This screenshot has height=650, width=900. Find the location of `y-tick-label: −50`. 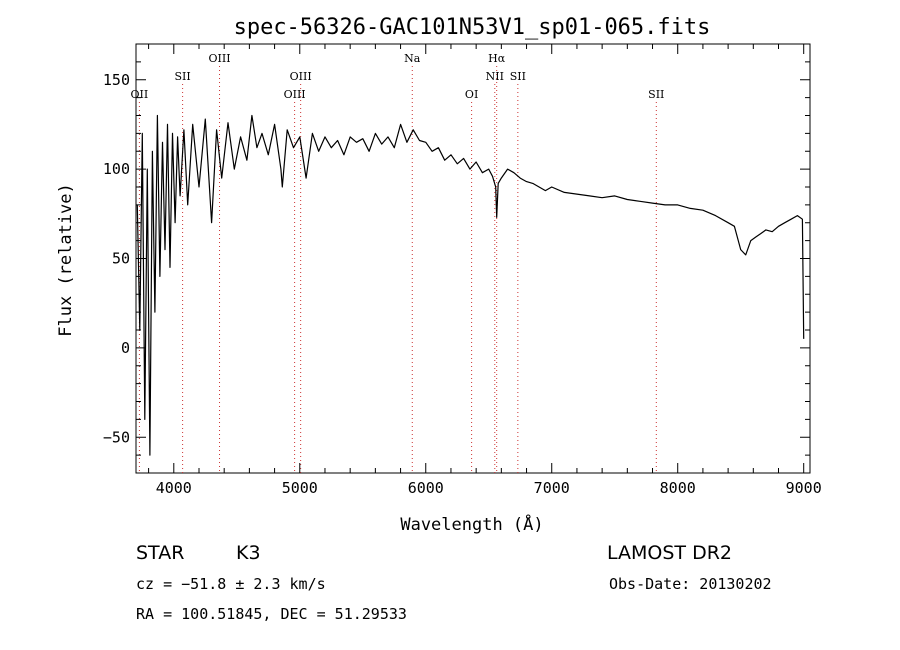

y-tick-label: −50 is located at coordinates (116, 437).